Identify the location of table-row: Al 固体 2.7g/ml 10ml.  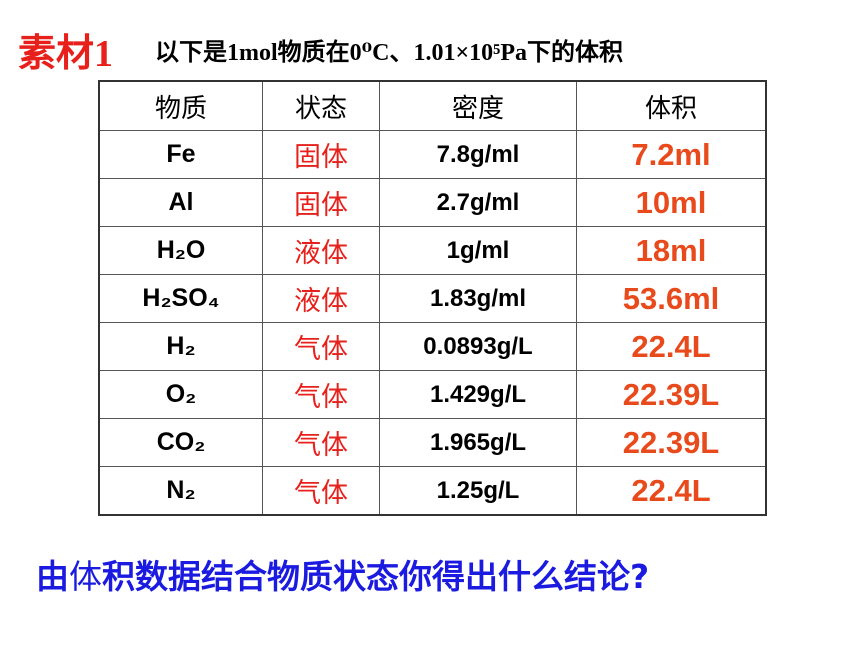
(432, 202).